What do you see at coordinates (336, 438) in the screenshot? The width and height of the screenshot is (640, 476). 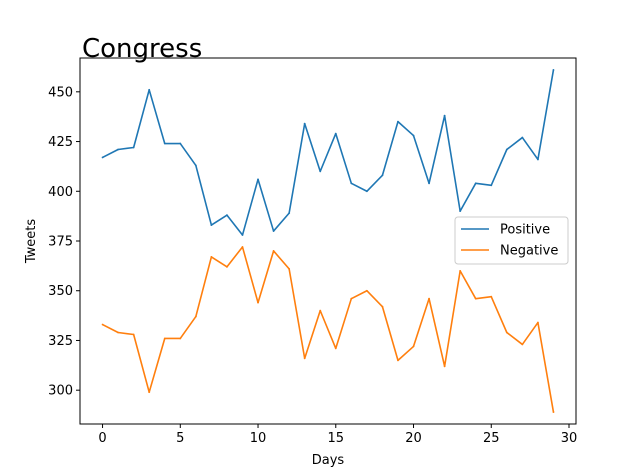 I see `x-tick-label: 15` at bounding box center [336, 438].